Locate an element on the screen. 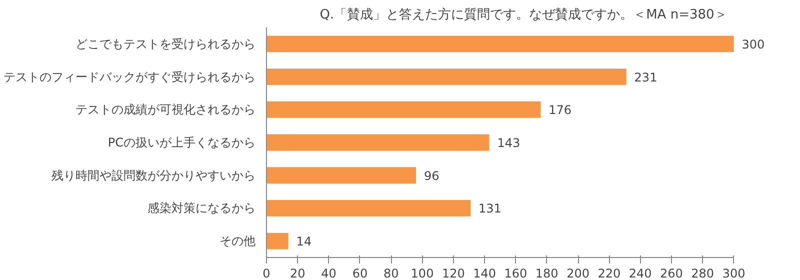 The image size is (800, 280). data-label: 300 is located at coordinates (753, 44).